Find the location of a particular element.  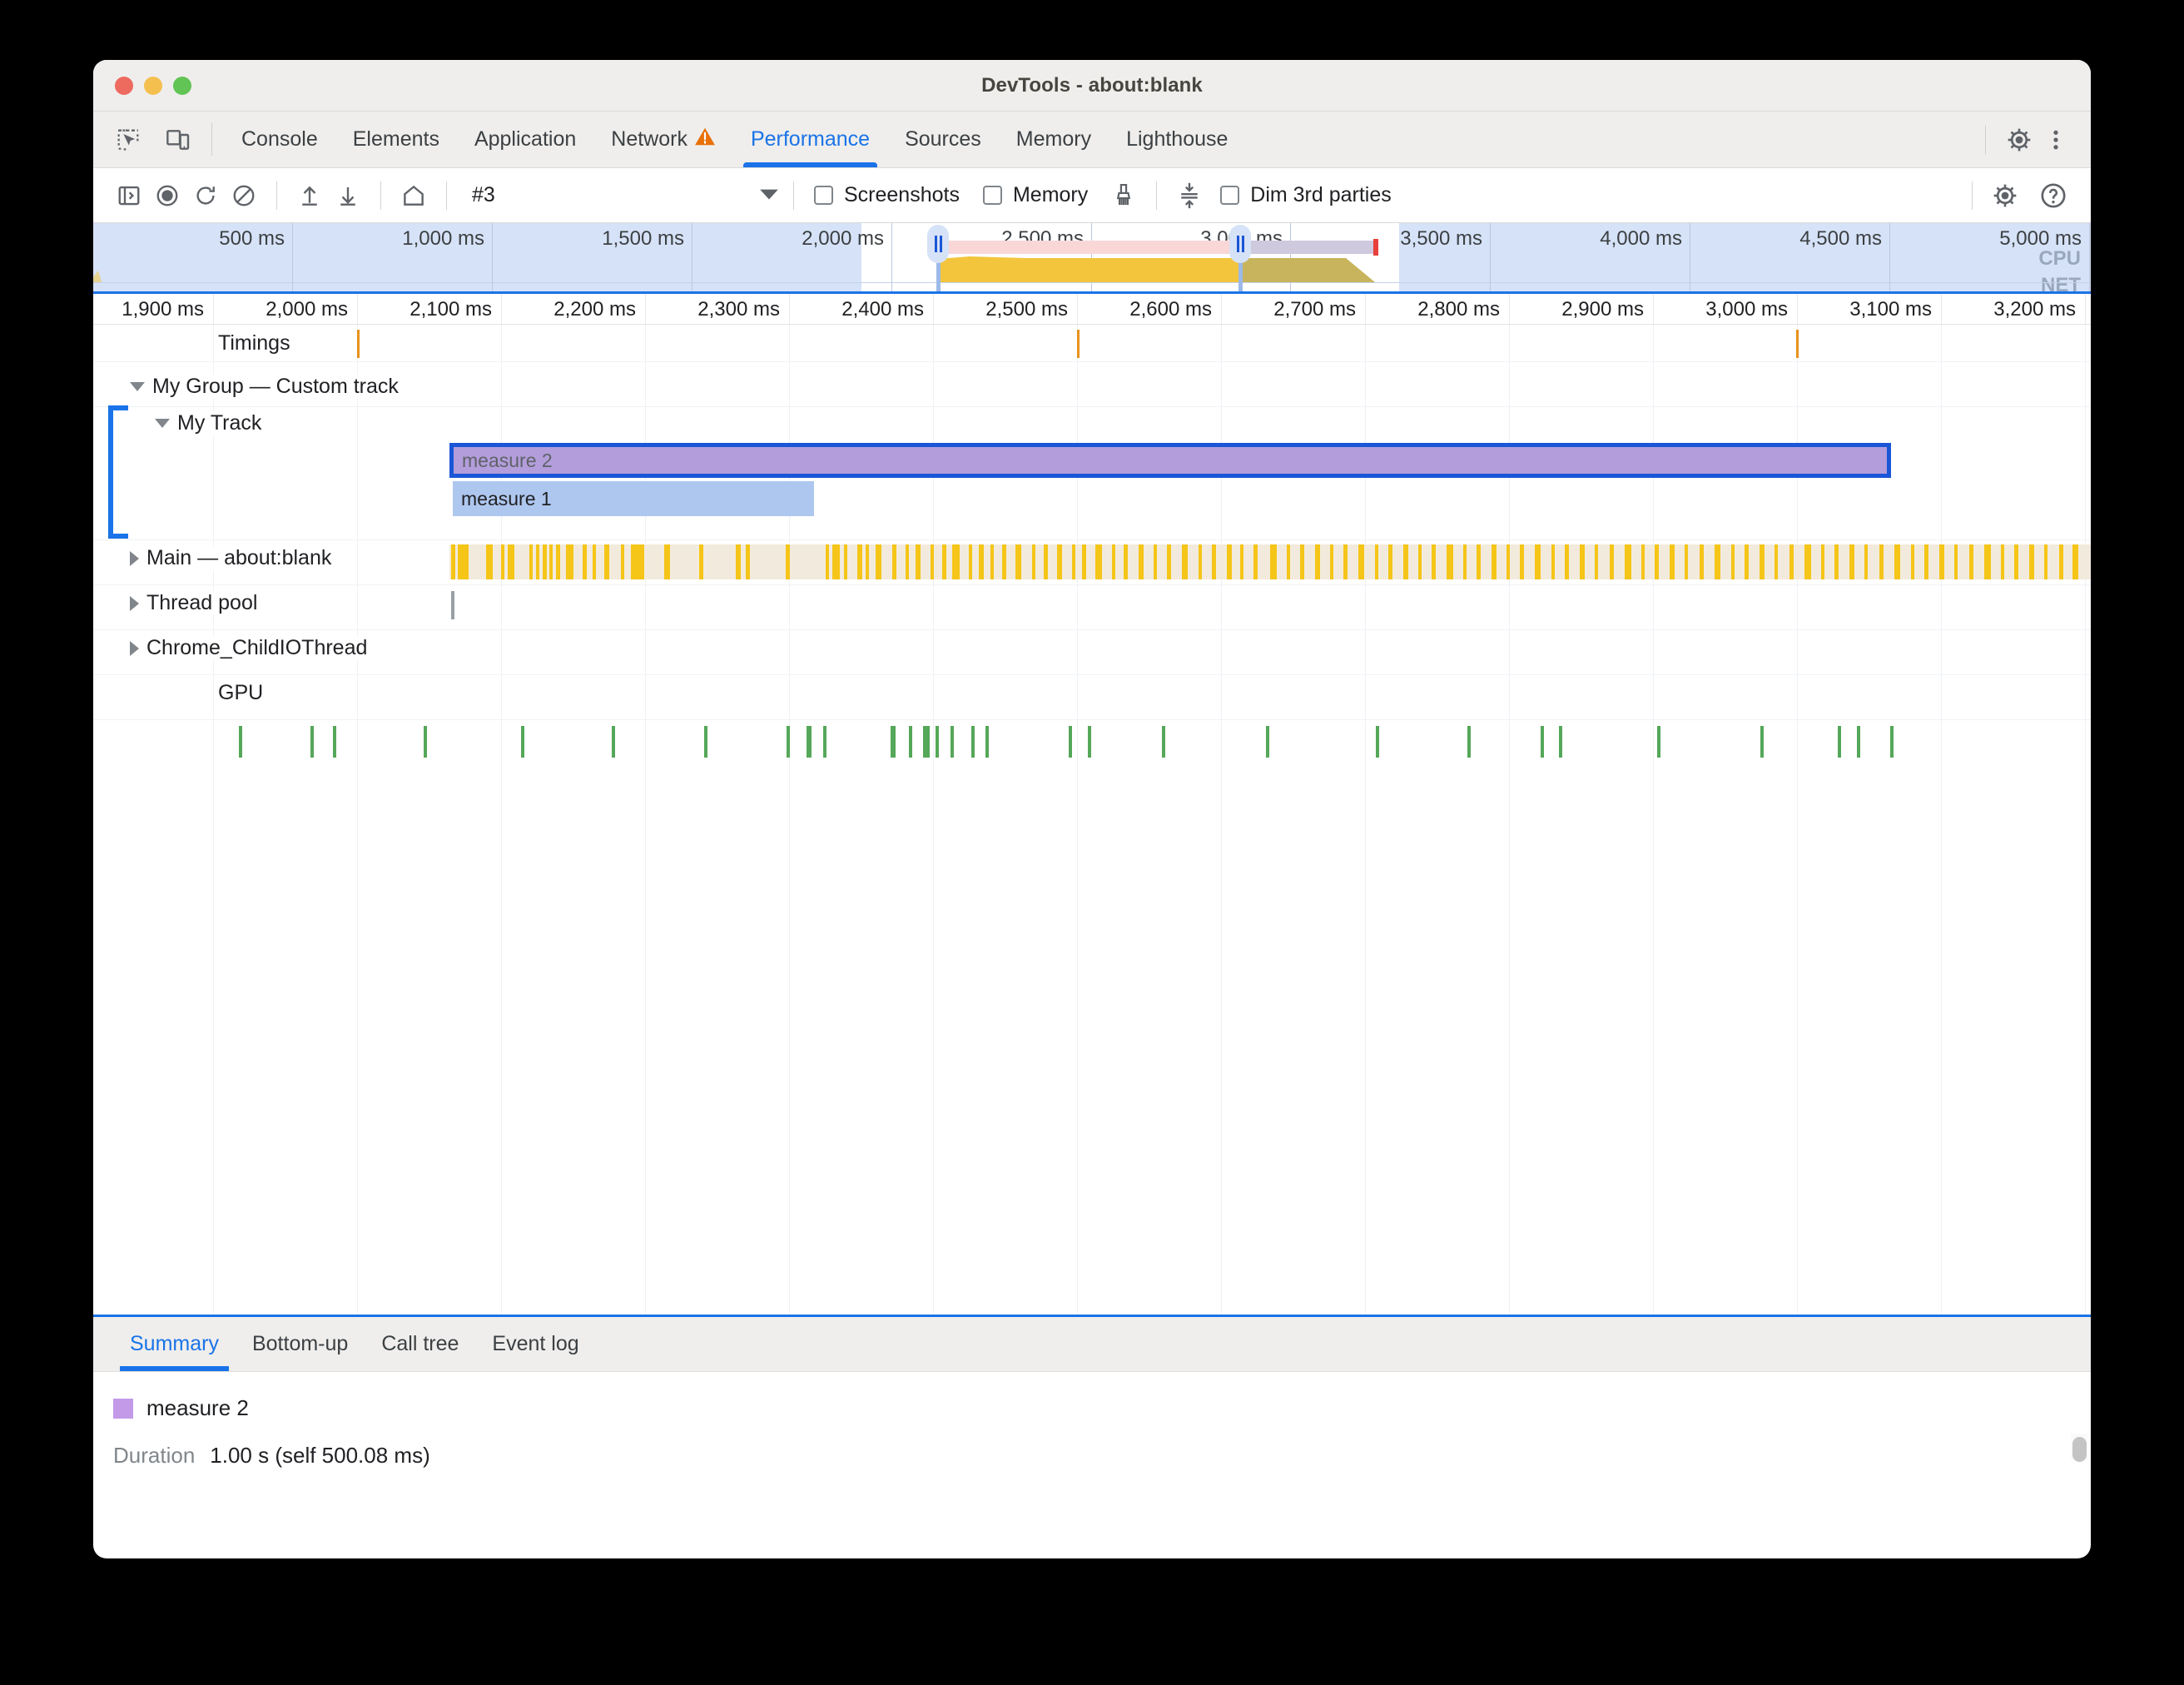

gpu-track-tasks is located at coordinates (1092, 741).